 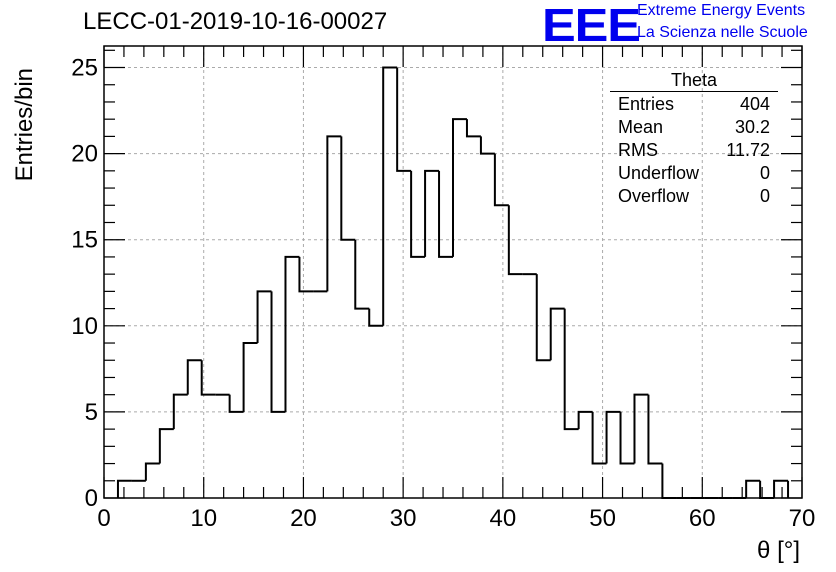 I want to click on stats-value: 404, so click(x=754, y=104).